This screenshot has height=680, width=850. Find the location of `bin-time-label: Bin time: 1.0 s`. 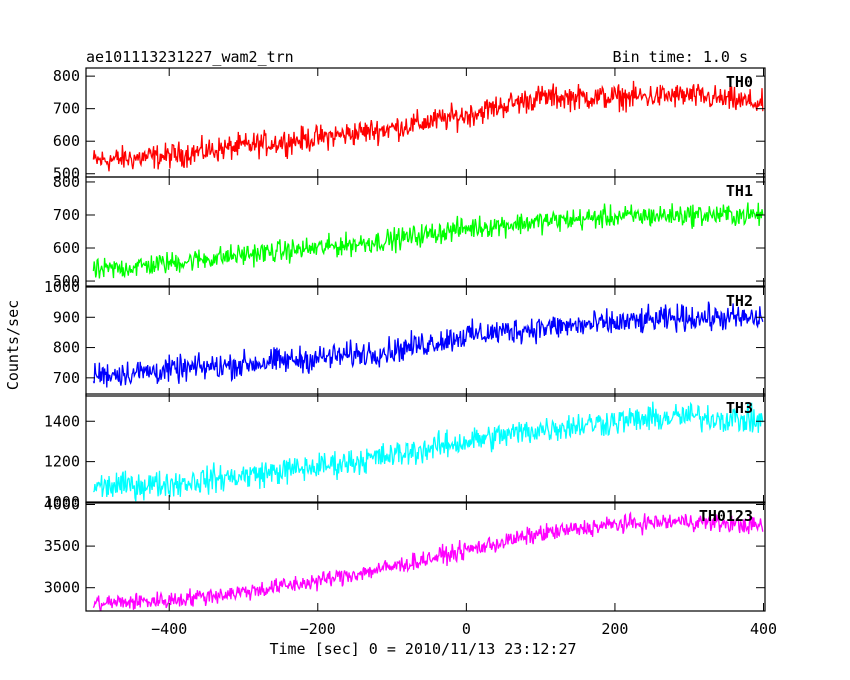

bin-time-label: Bin time: 1.0 s is located at coordinates (680, 57).